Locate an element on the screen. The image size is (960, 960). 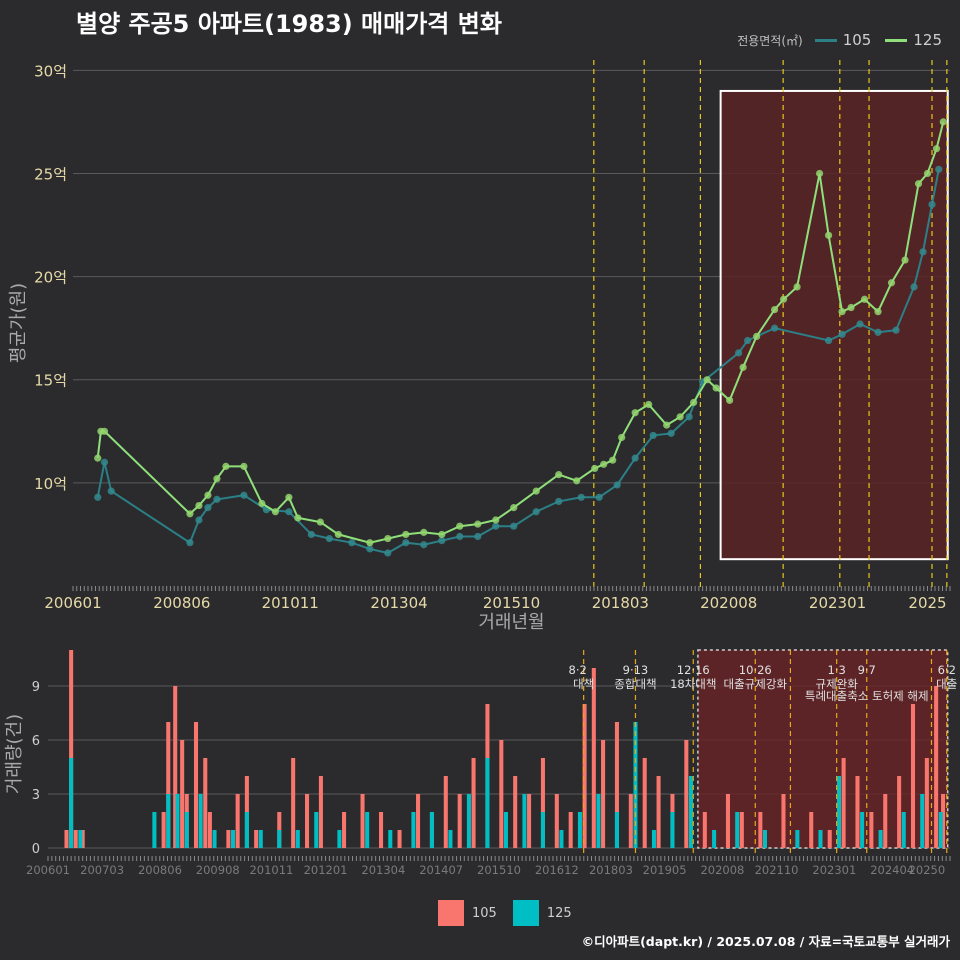
legend-label-105: 105 is located at coordinates (857, 40).